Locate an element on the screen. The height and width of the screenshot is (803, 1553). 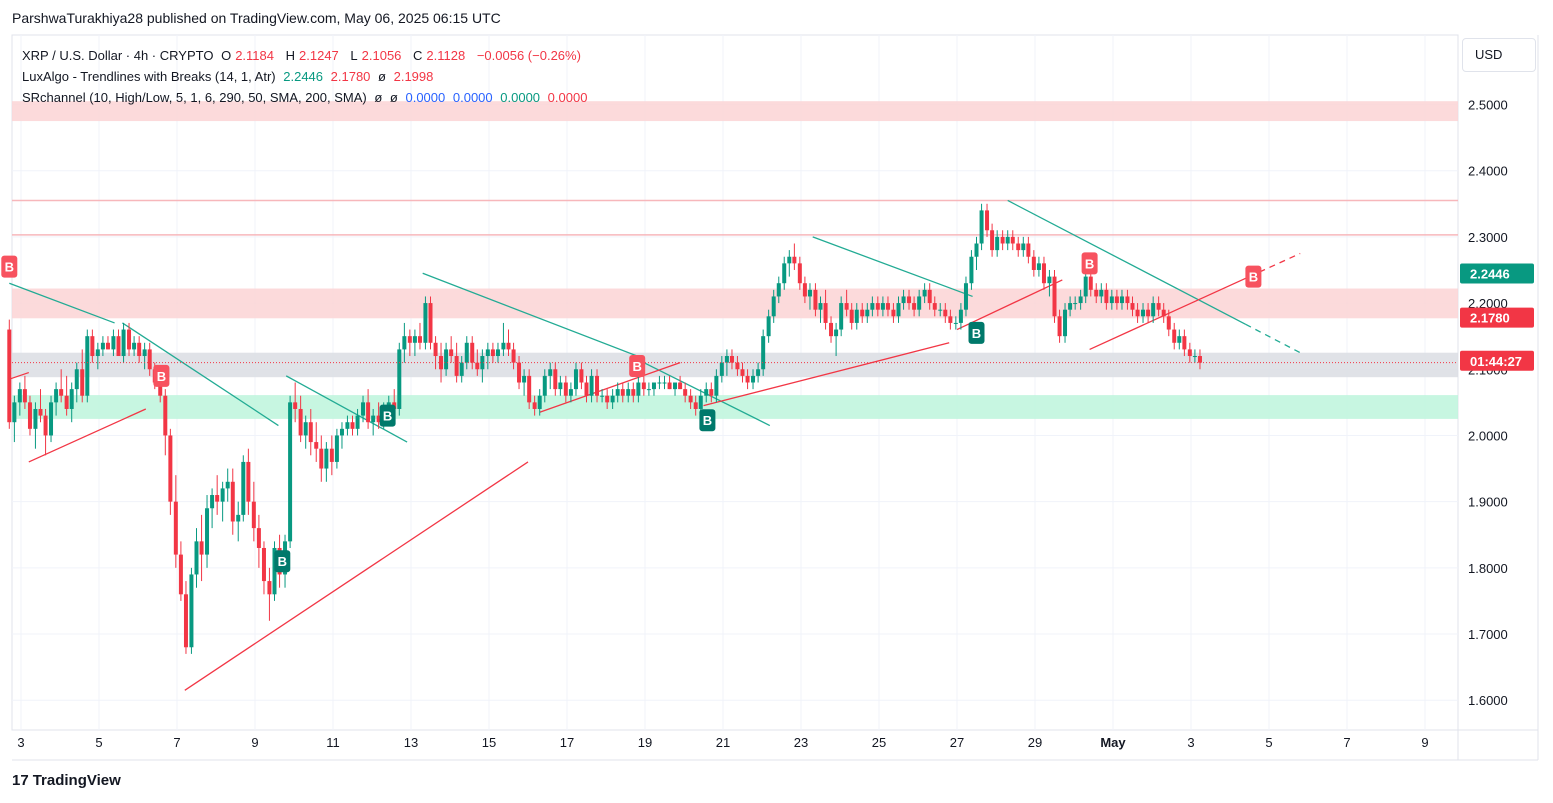
trendline-up is located at coordinates (19, 375).